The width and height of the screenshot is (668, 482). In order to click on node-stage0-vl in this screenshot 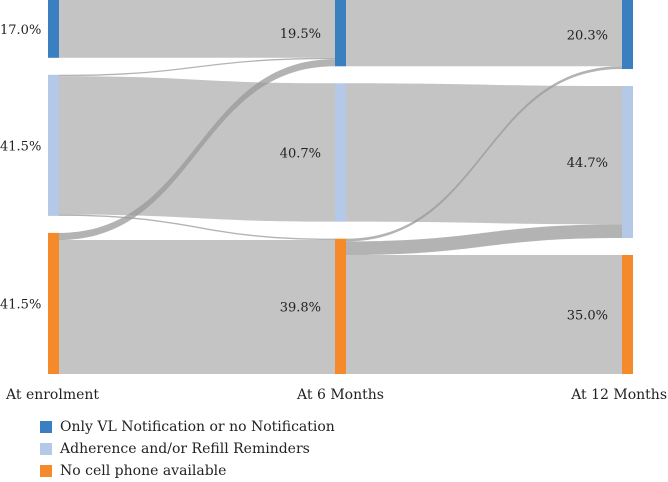, I will do `click(53, 29)`.